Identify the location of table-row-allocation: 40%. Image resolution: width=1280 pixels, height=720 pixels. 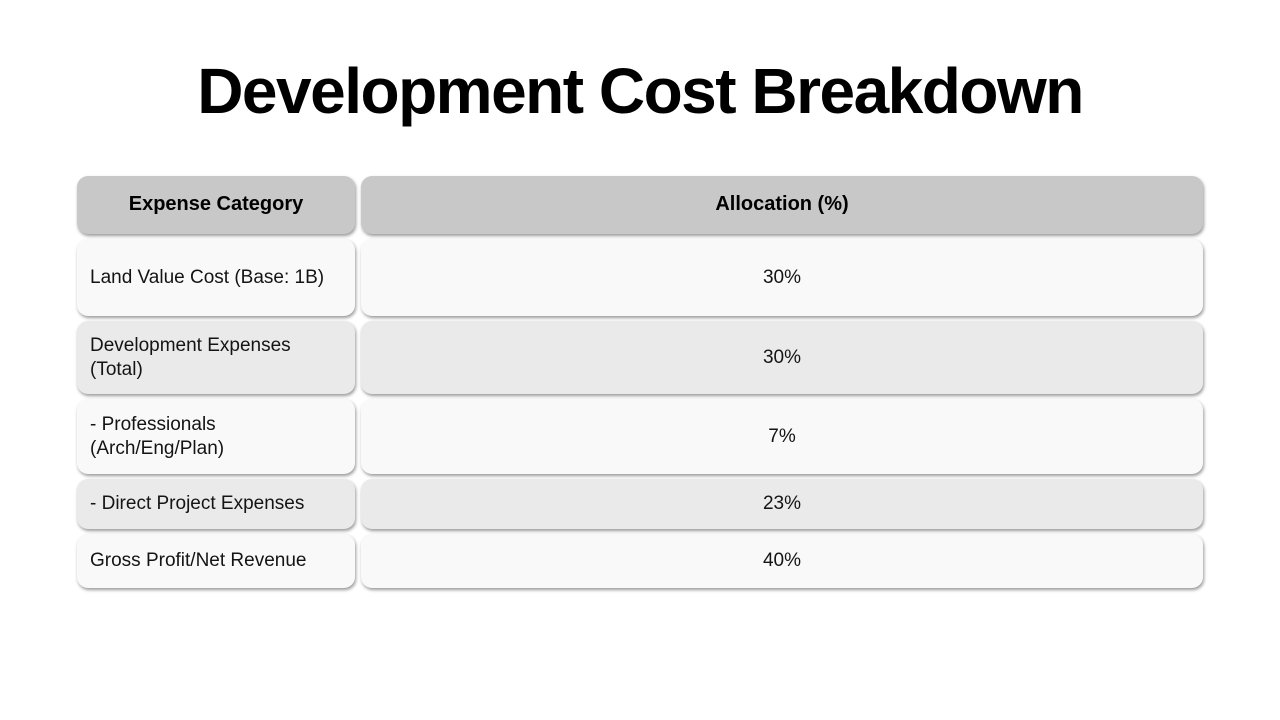
(782, 561).